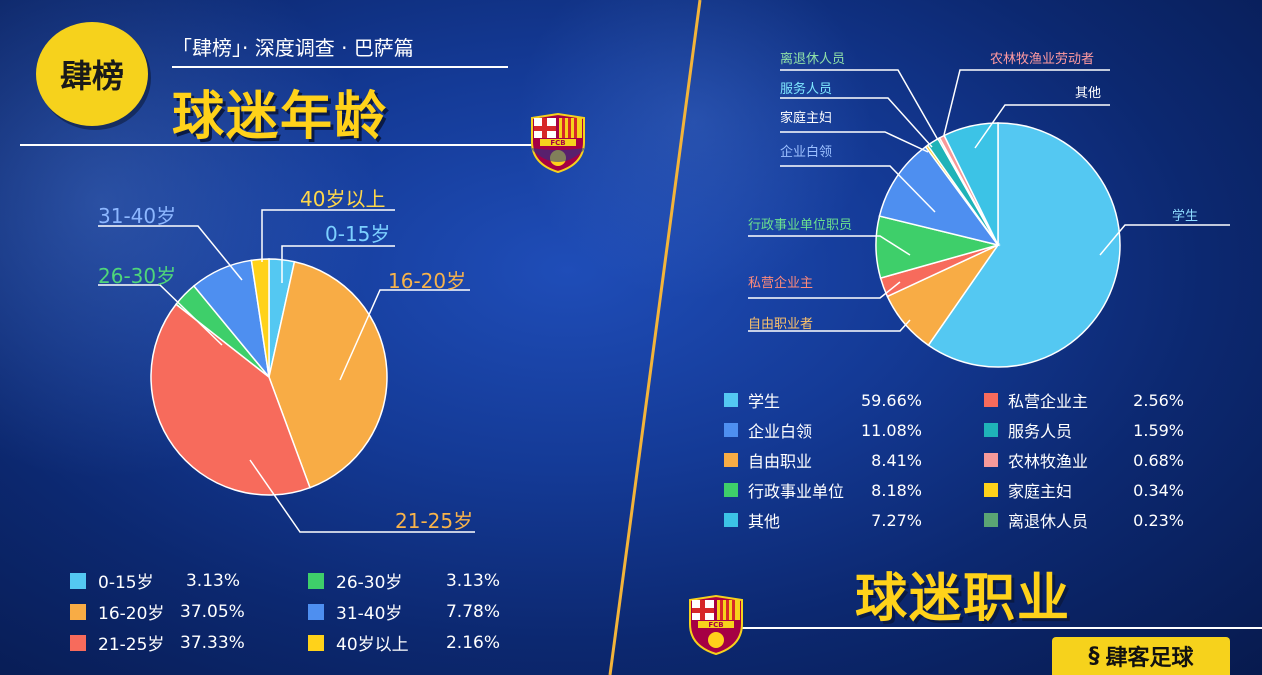 The width and height of the screenshot is (1262, 675). Describe the element at coordinates (896, 460) in the screenshot. I see `legend-value: 8.41%` at that location.